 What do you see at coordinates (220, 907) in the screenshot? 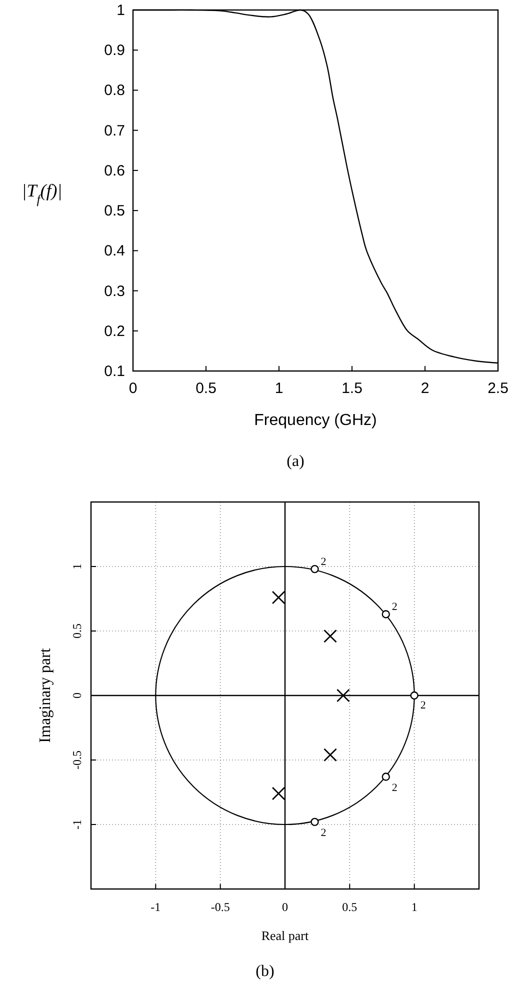
I see `x-tick-label: -0.5` at bounding box center [220, 907].